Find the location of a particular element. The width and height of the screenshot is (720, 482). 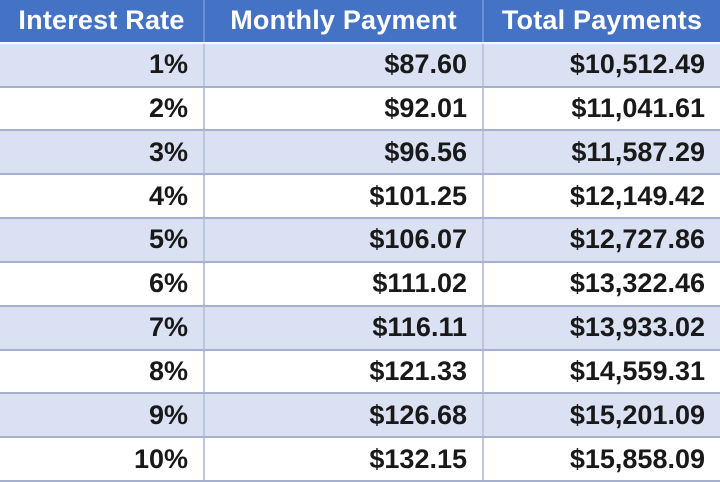

table-row: 8% $121.33 $14,559.31 is located at coordinates (360, 370).